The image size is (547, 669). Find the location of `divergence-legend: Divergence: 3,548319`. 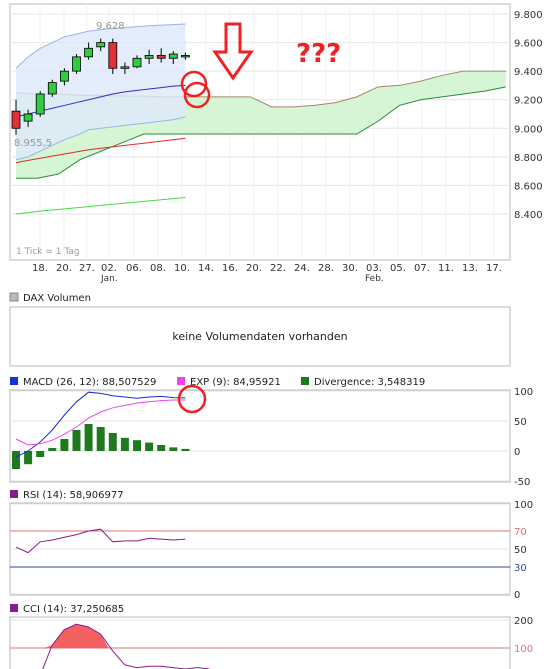

divergence-legend: Divergence: 3,548319 is located at coordinates (369, 382).